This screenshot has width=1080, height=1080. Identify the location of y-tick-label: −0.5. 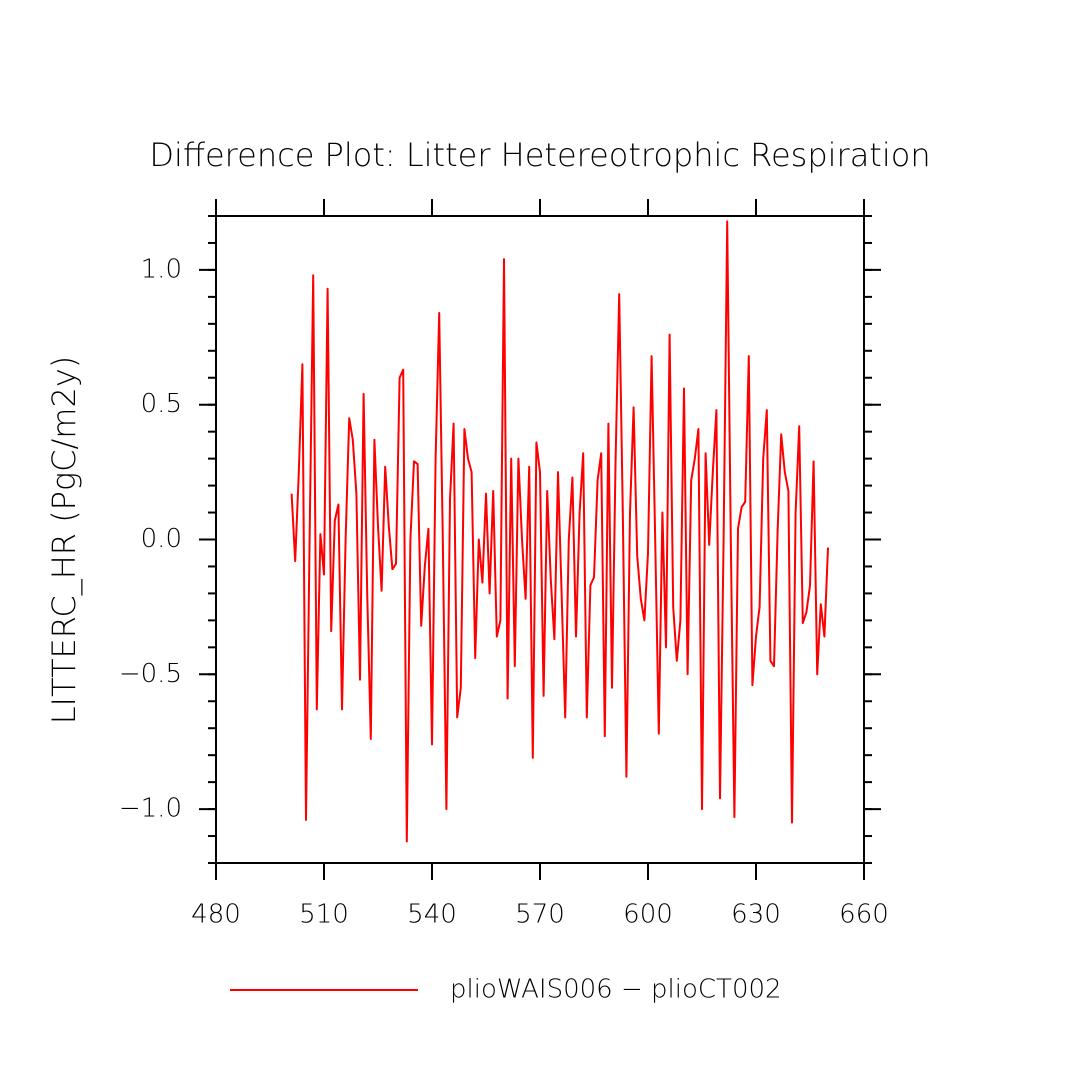
(150, 674).